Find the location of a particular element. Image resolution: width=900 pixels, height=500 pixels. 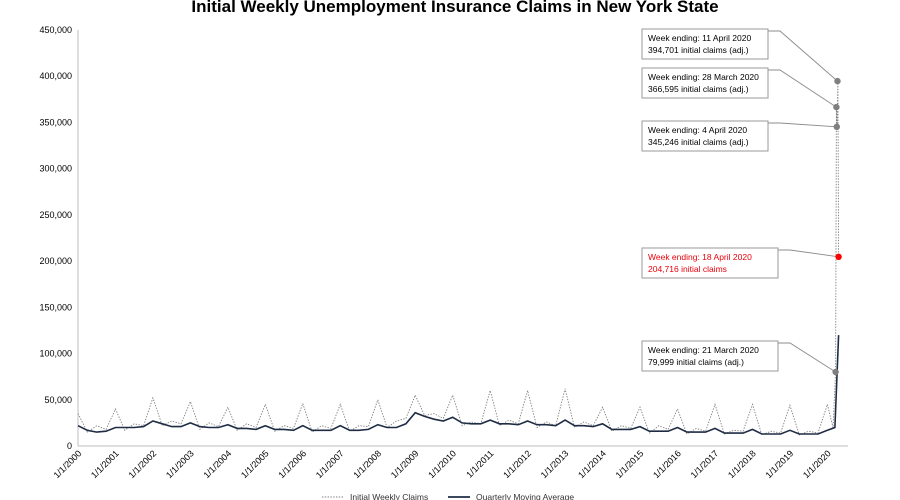

annotation-line2: 79,999 initial claims (adj.) is located at coordinates (696, 362).